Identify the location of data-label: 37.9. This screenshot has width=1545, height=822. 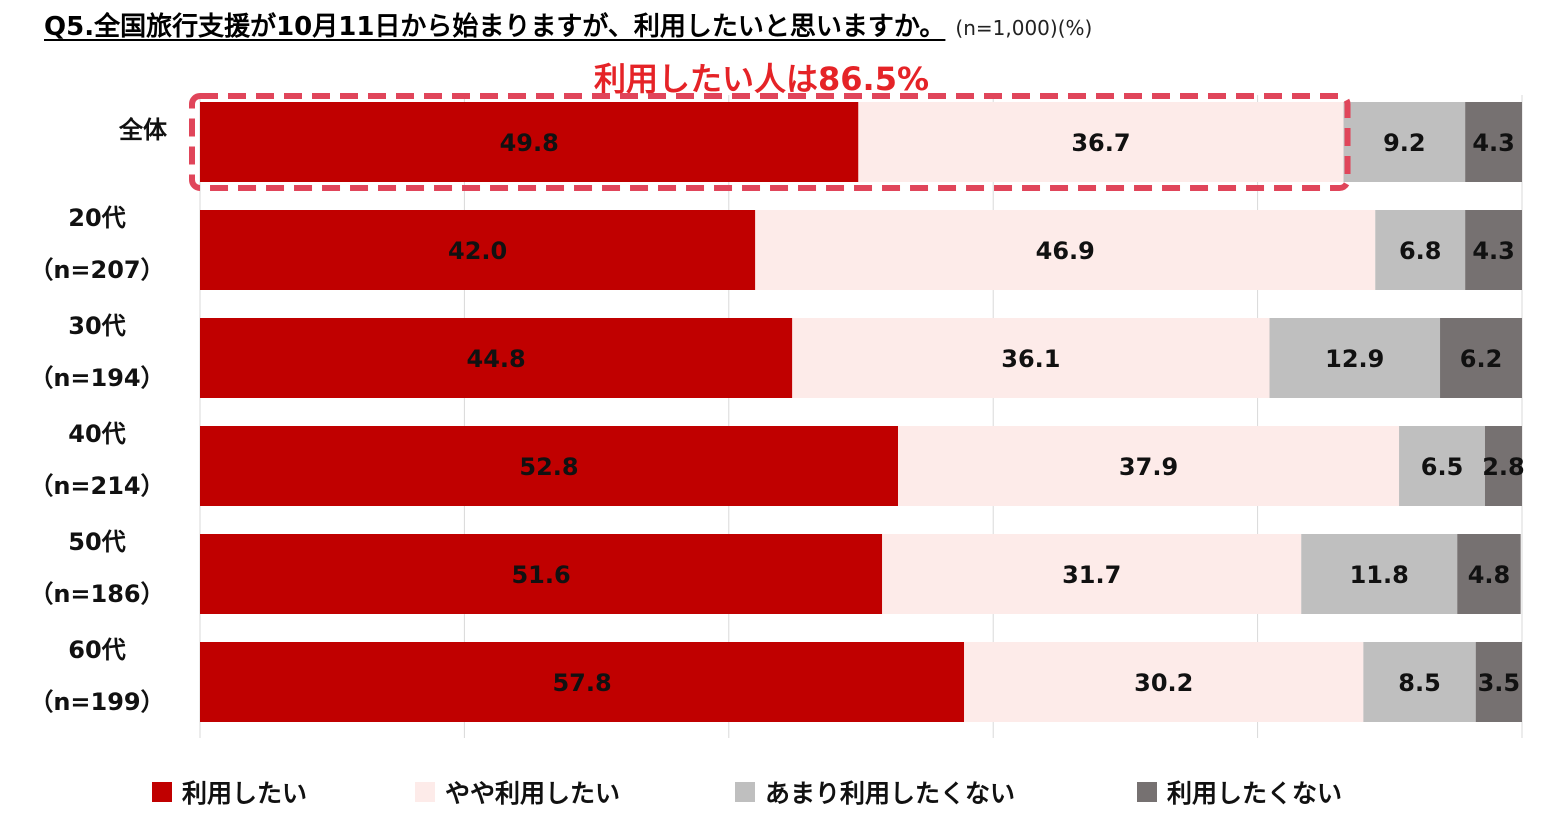
(1148, 467).